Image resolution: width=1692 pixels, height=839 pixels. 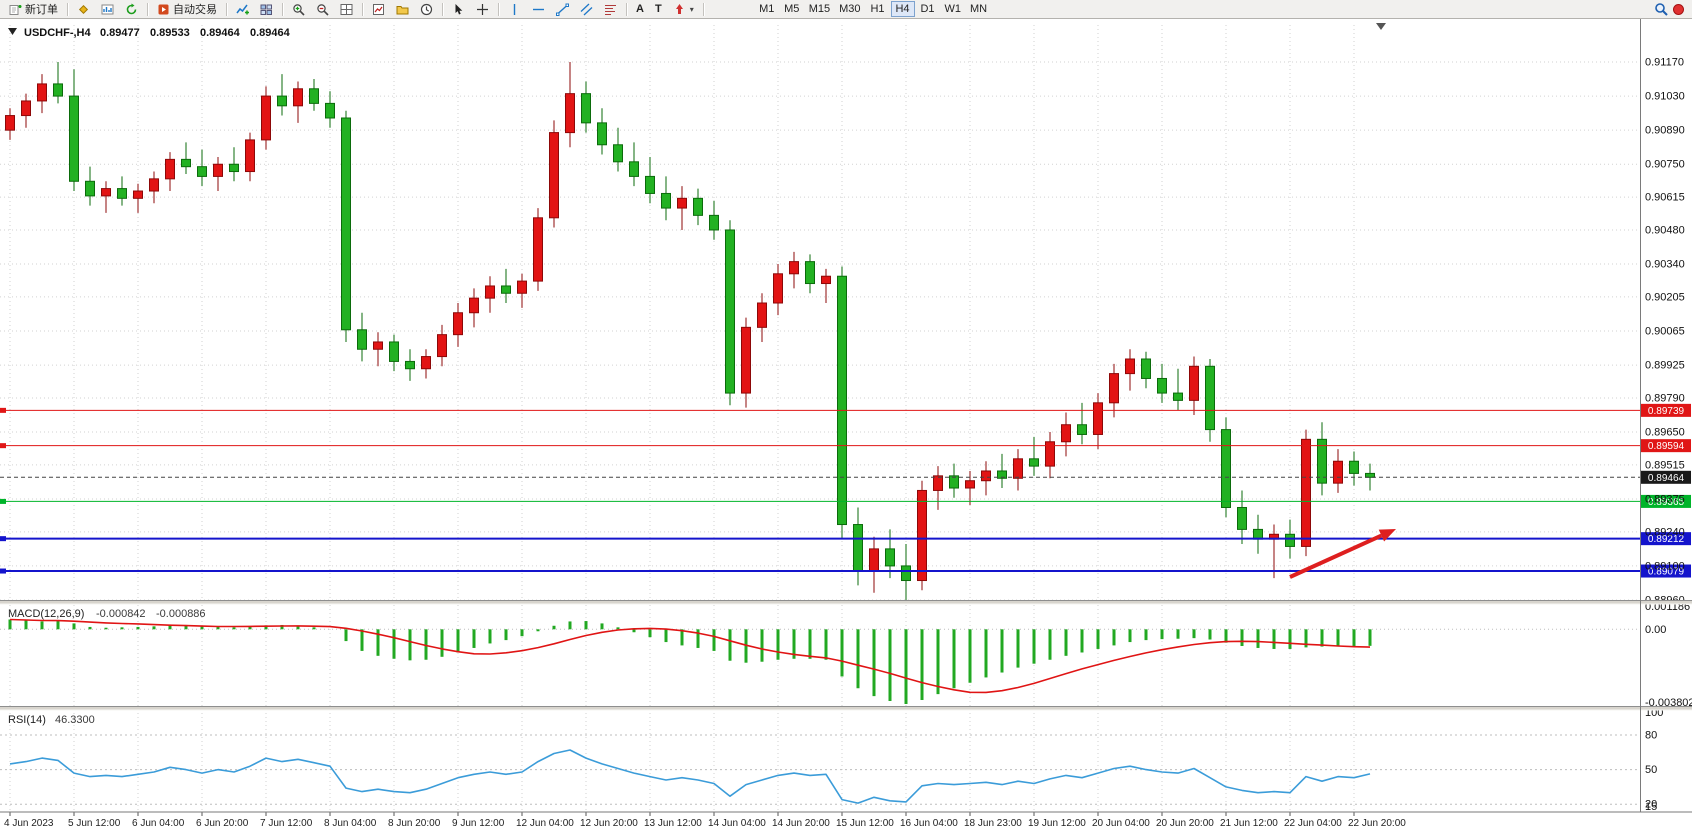 What do you see at coordinates (222, 823) in the screenshot?
I see `time-axis-label: 6 Jun 20:00` at bounding box center [222, 823].